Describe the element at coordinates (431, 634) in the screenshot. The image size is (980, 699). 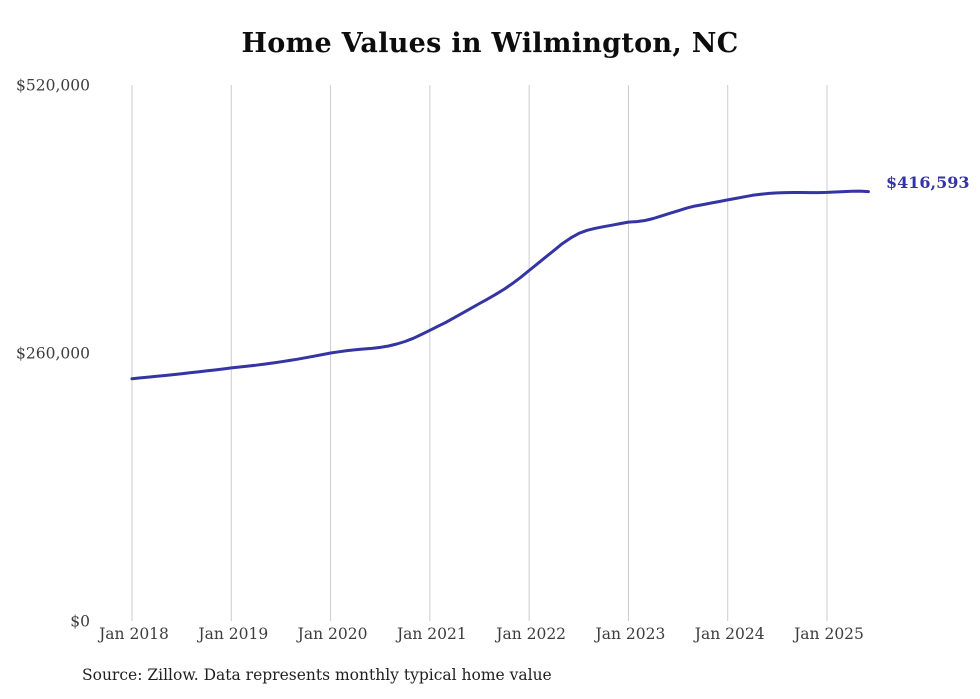
I see `x-tick-label: Jan 2021` at that location.